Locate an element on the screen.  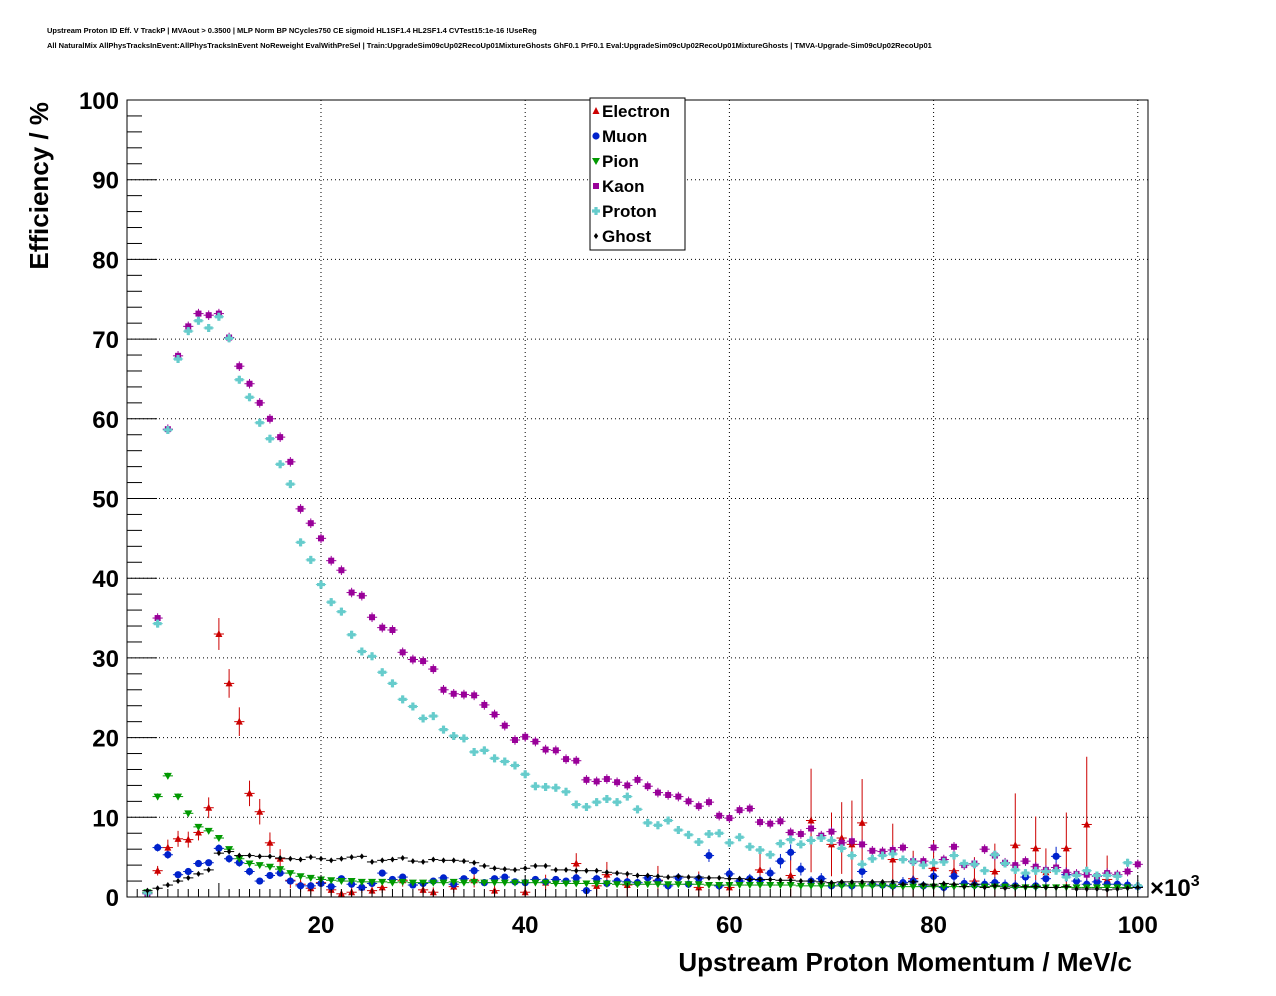
x-tick-label: 60 is located at coordinates (729, 925).